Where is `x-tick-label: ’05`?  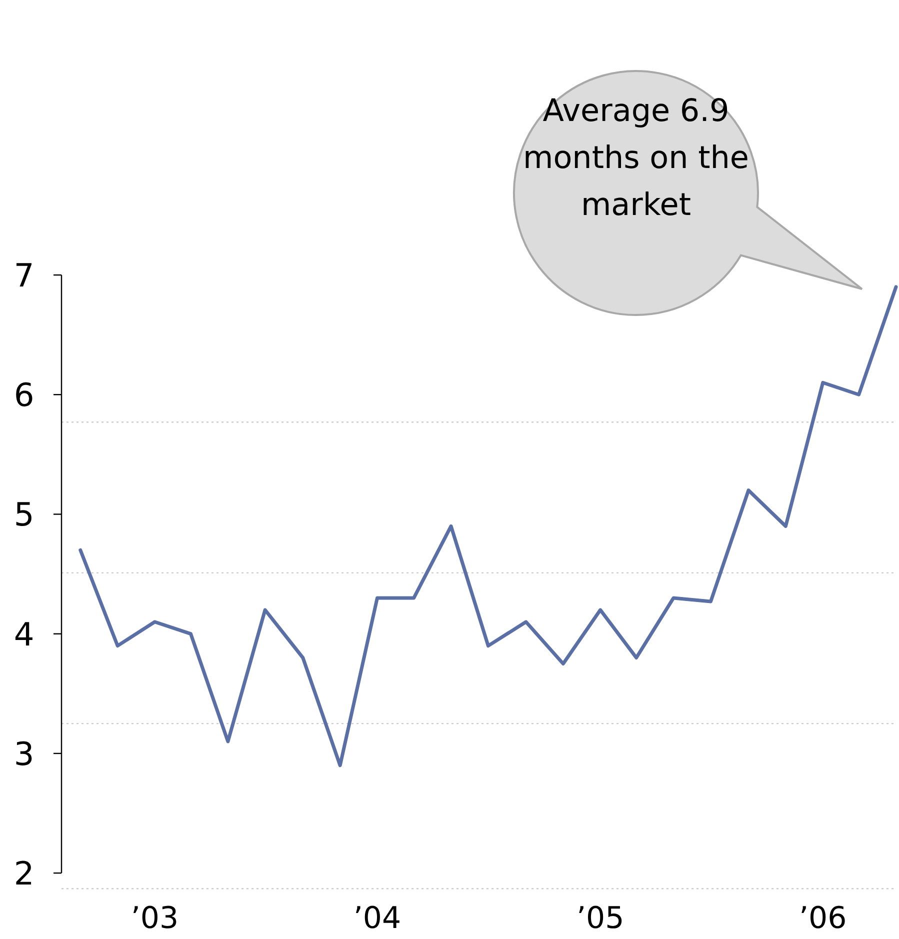
x-tick-label: ’05 is located at coordinates (600, 918).